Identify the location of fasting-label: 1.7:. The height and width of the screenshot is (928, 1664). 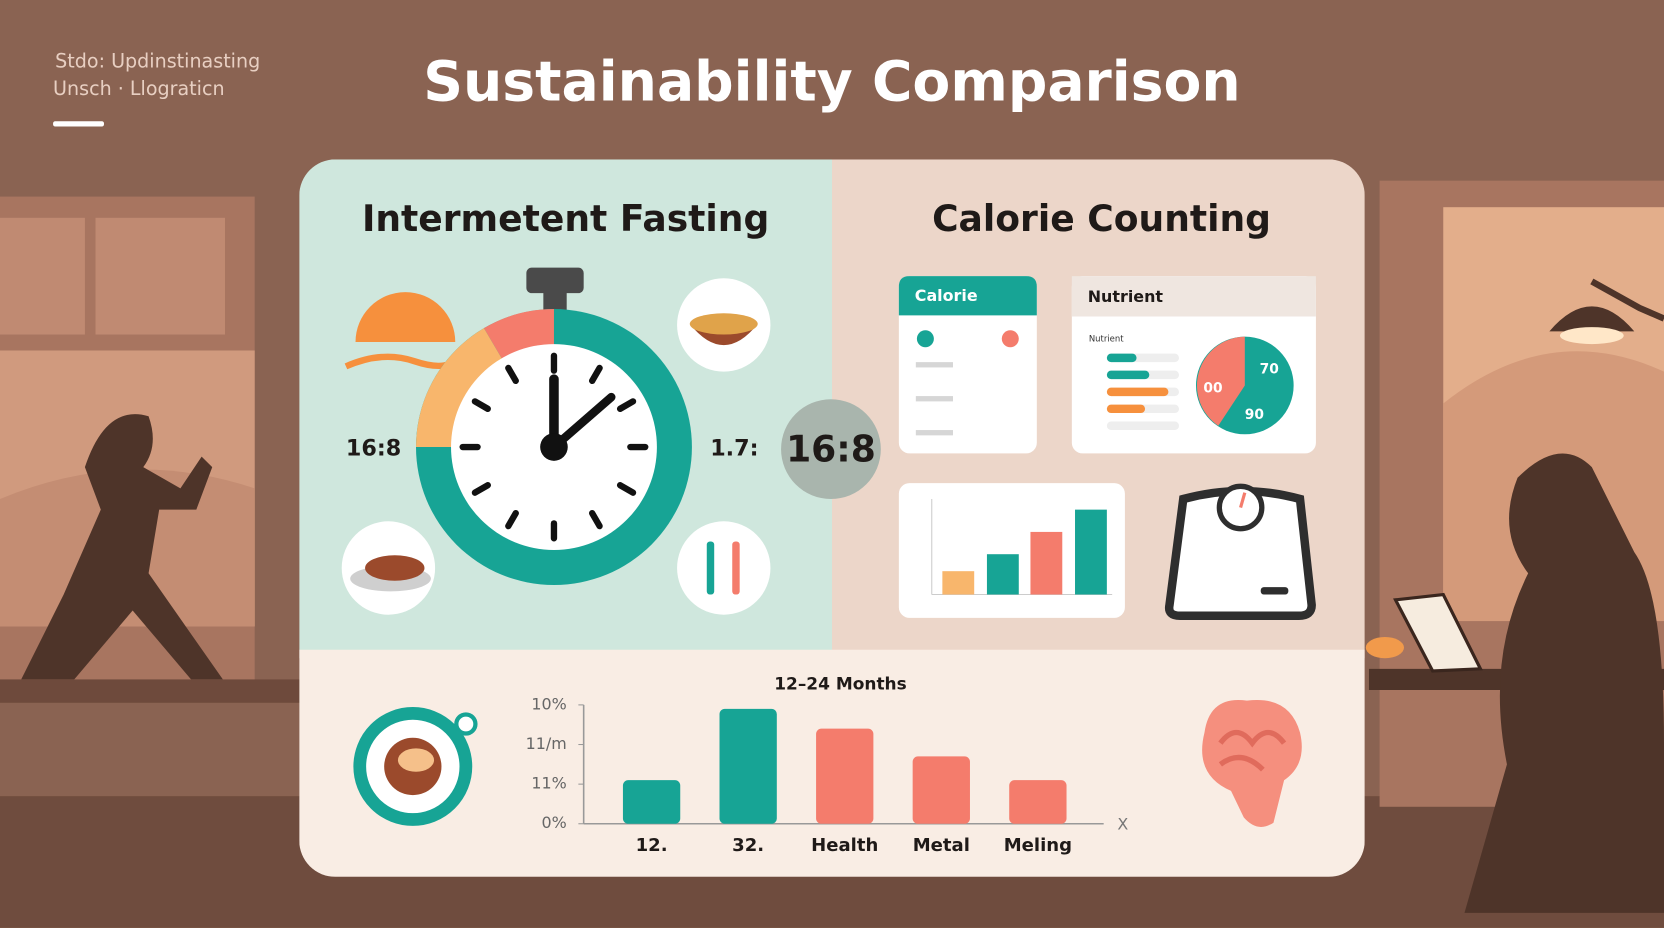
(734, 449).